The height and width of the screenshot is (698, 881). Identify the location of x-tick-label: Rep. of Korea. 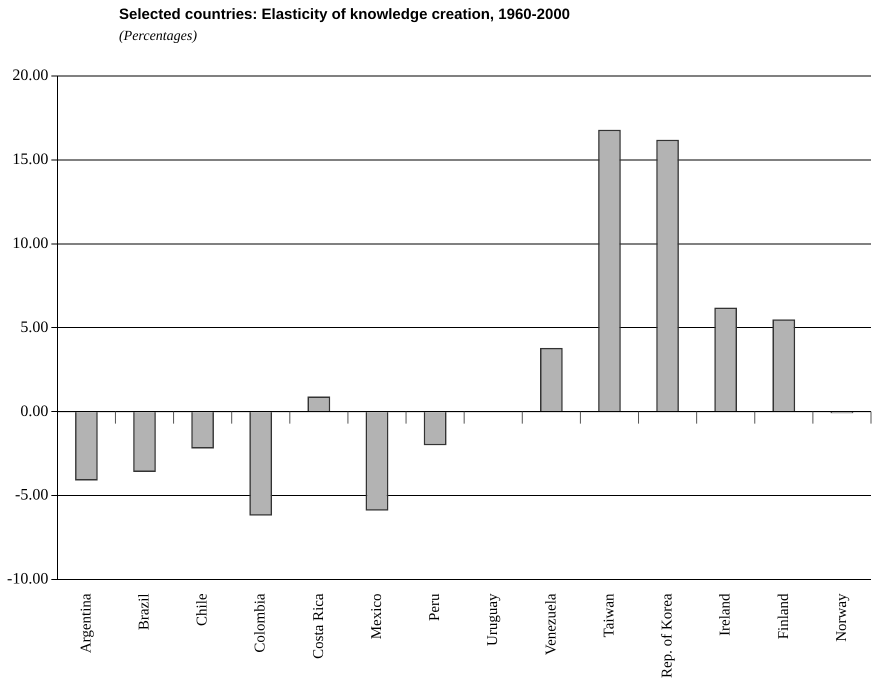
(668, 635).